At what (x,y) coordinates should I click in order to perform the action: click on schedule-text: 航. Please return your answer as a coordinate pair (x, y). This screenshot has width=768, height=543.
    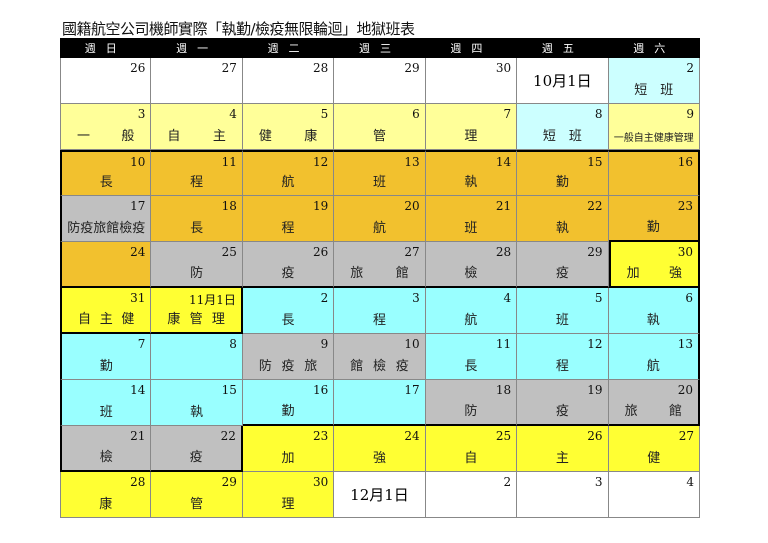
    Looking at the image, I should click on (653, 366).